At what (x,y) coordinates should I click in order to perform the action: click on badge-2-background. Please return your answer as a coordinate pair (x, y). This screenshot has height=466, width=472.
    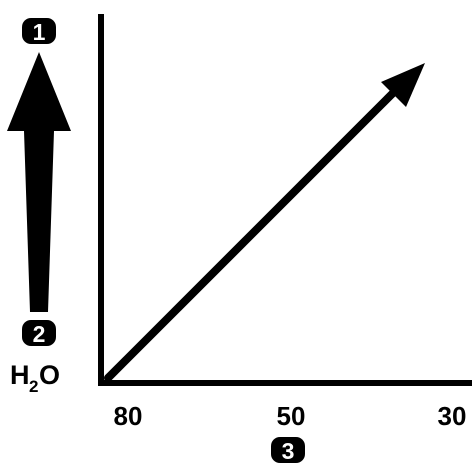
    Looking at the image, I should click on (39, 333).